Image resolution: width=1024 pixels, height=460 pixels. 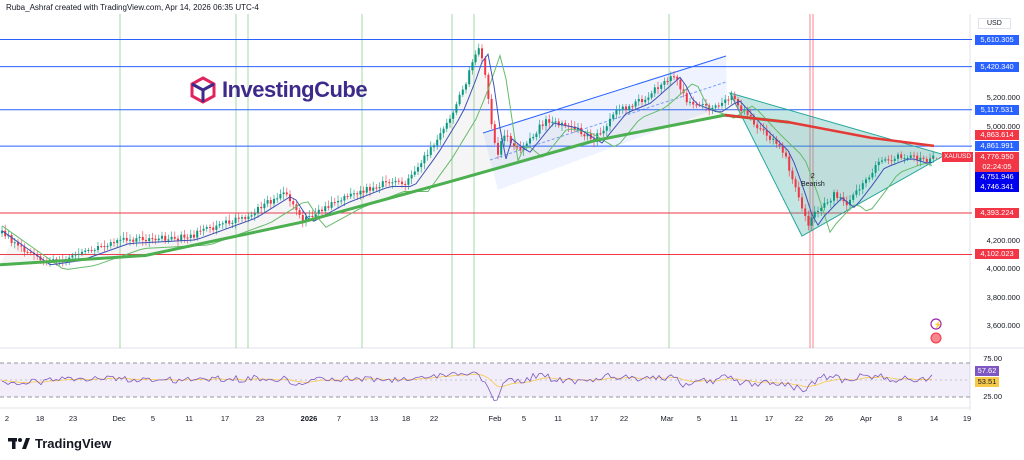 What do you see at coordinates (997, 177) in the screenshot?
I see `price-tag: 4,751.946` at bounding box center [997, 177].